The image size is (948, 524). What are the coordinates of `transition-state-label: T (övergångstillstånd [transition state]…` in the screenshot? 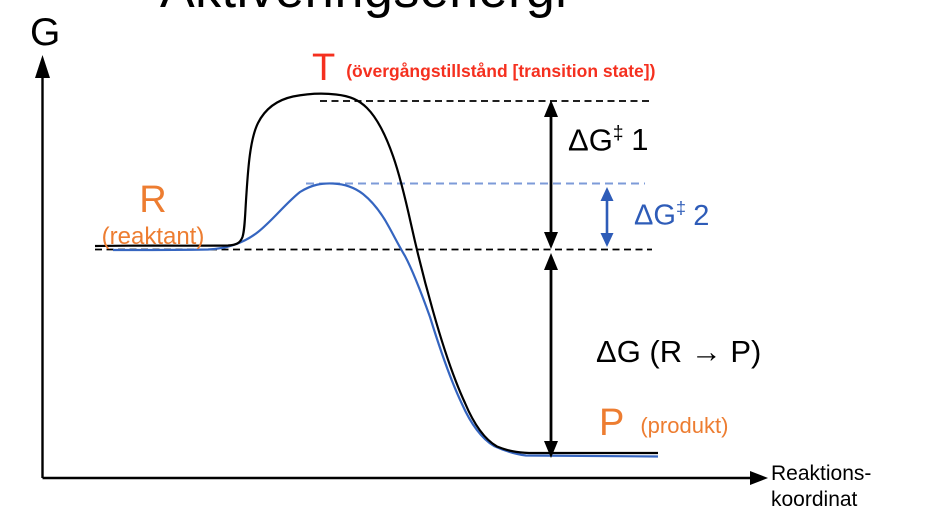 It's located at (483, 68).